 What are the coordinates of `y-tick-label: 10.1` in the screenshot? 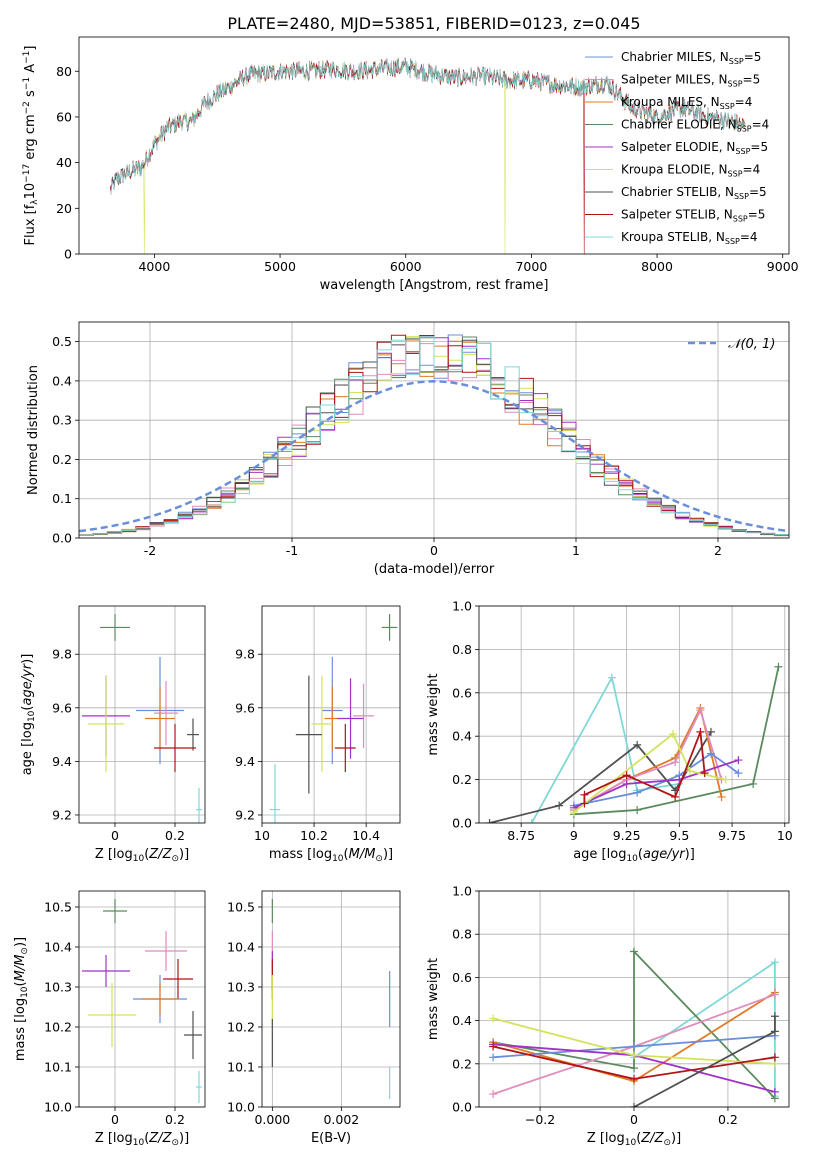 It's located at (58, 1067).